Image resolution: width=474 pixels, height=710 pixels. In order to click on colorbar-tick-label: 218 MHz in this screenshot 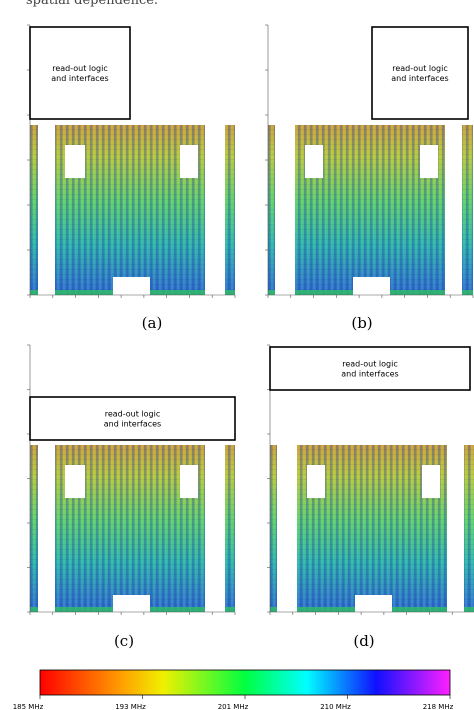, I will do `click(438, 706)`.